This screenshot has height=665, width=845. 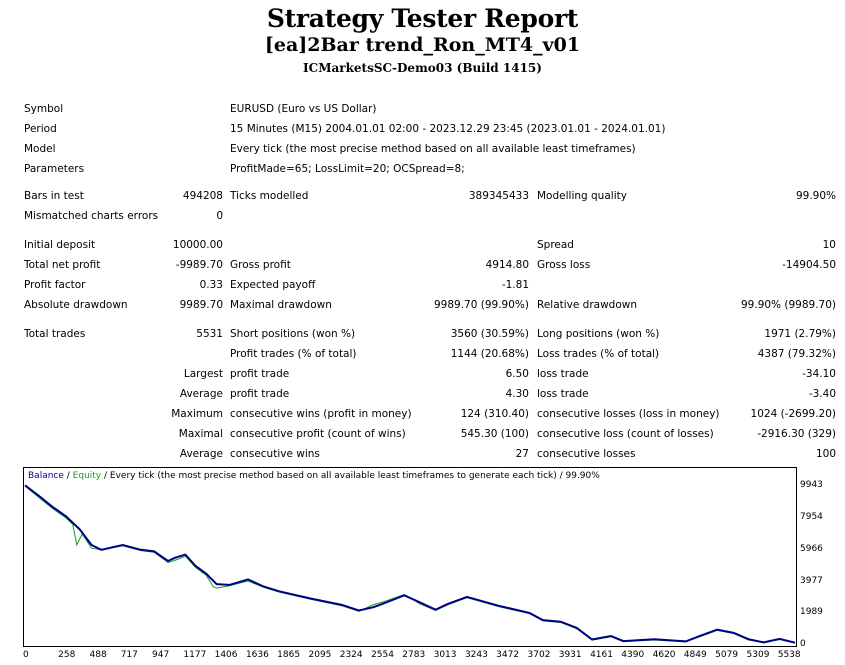 What do you see at coordinates (601, 655) in the screenshot?
I see `x-tick-label: 4161` at bounding box center [601, 655].